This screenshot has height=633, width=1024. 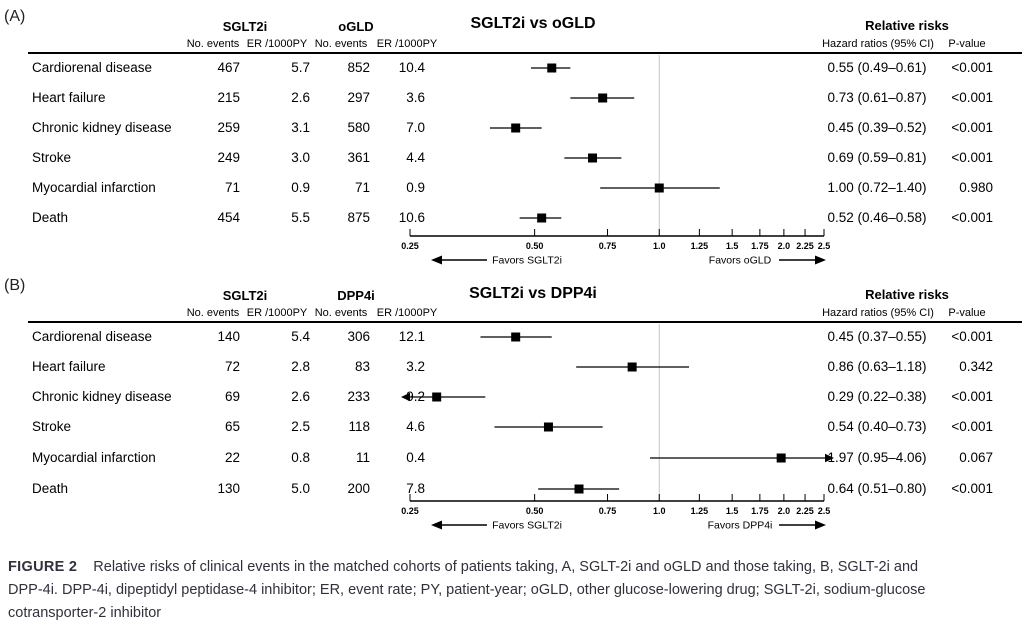 I want to click on x-axis-tick-label: 2.0, so click(x=784, y=511).